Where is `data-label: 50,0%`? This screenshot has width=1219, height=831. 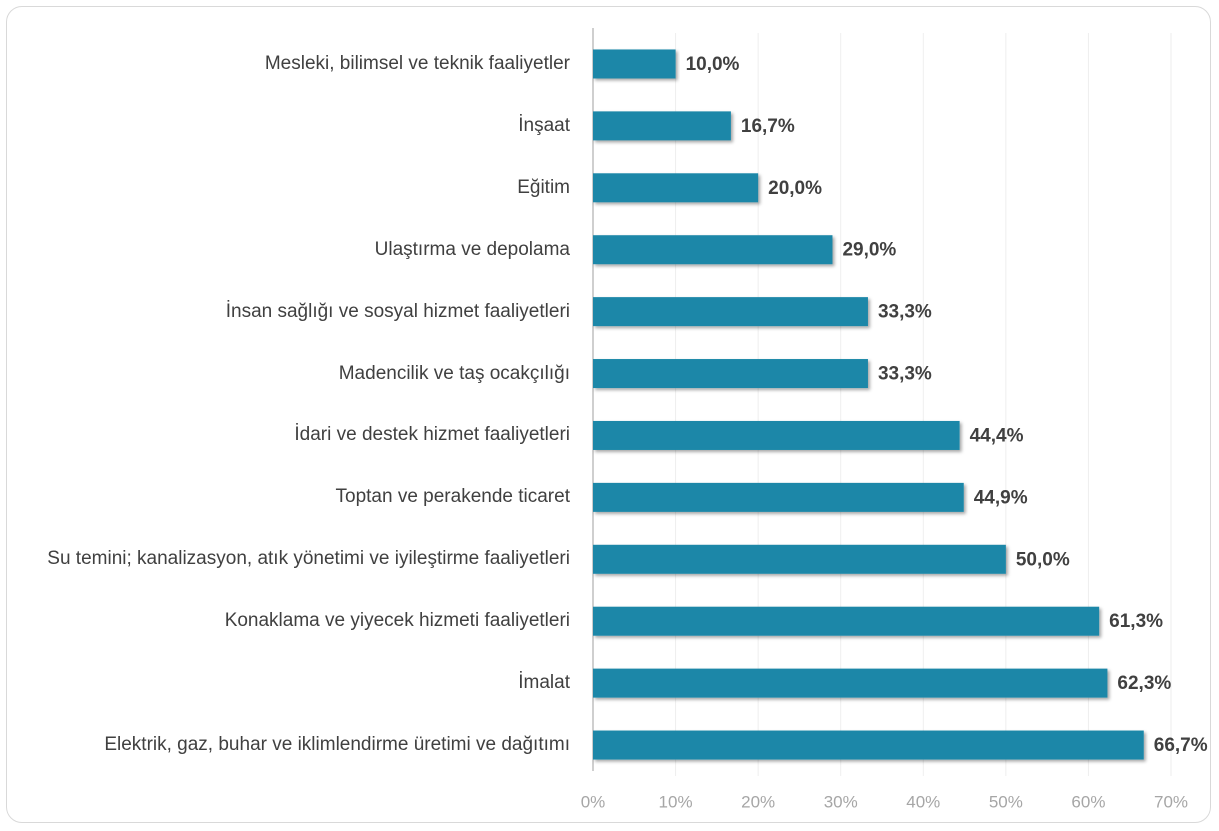 data-label: 50,0% is located at coordinates (1043, 559).